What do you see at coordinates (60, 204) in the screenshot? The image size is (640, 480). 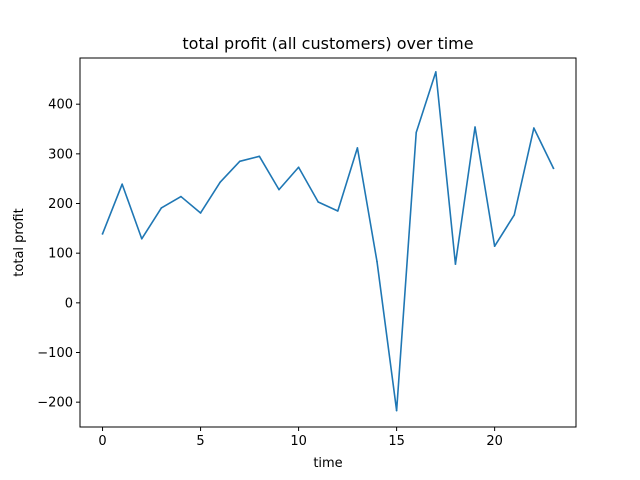 I see `y-tick-label: 200` at bounding box center [60, 204].